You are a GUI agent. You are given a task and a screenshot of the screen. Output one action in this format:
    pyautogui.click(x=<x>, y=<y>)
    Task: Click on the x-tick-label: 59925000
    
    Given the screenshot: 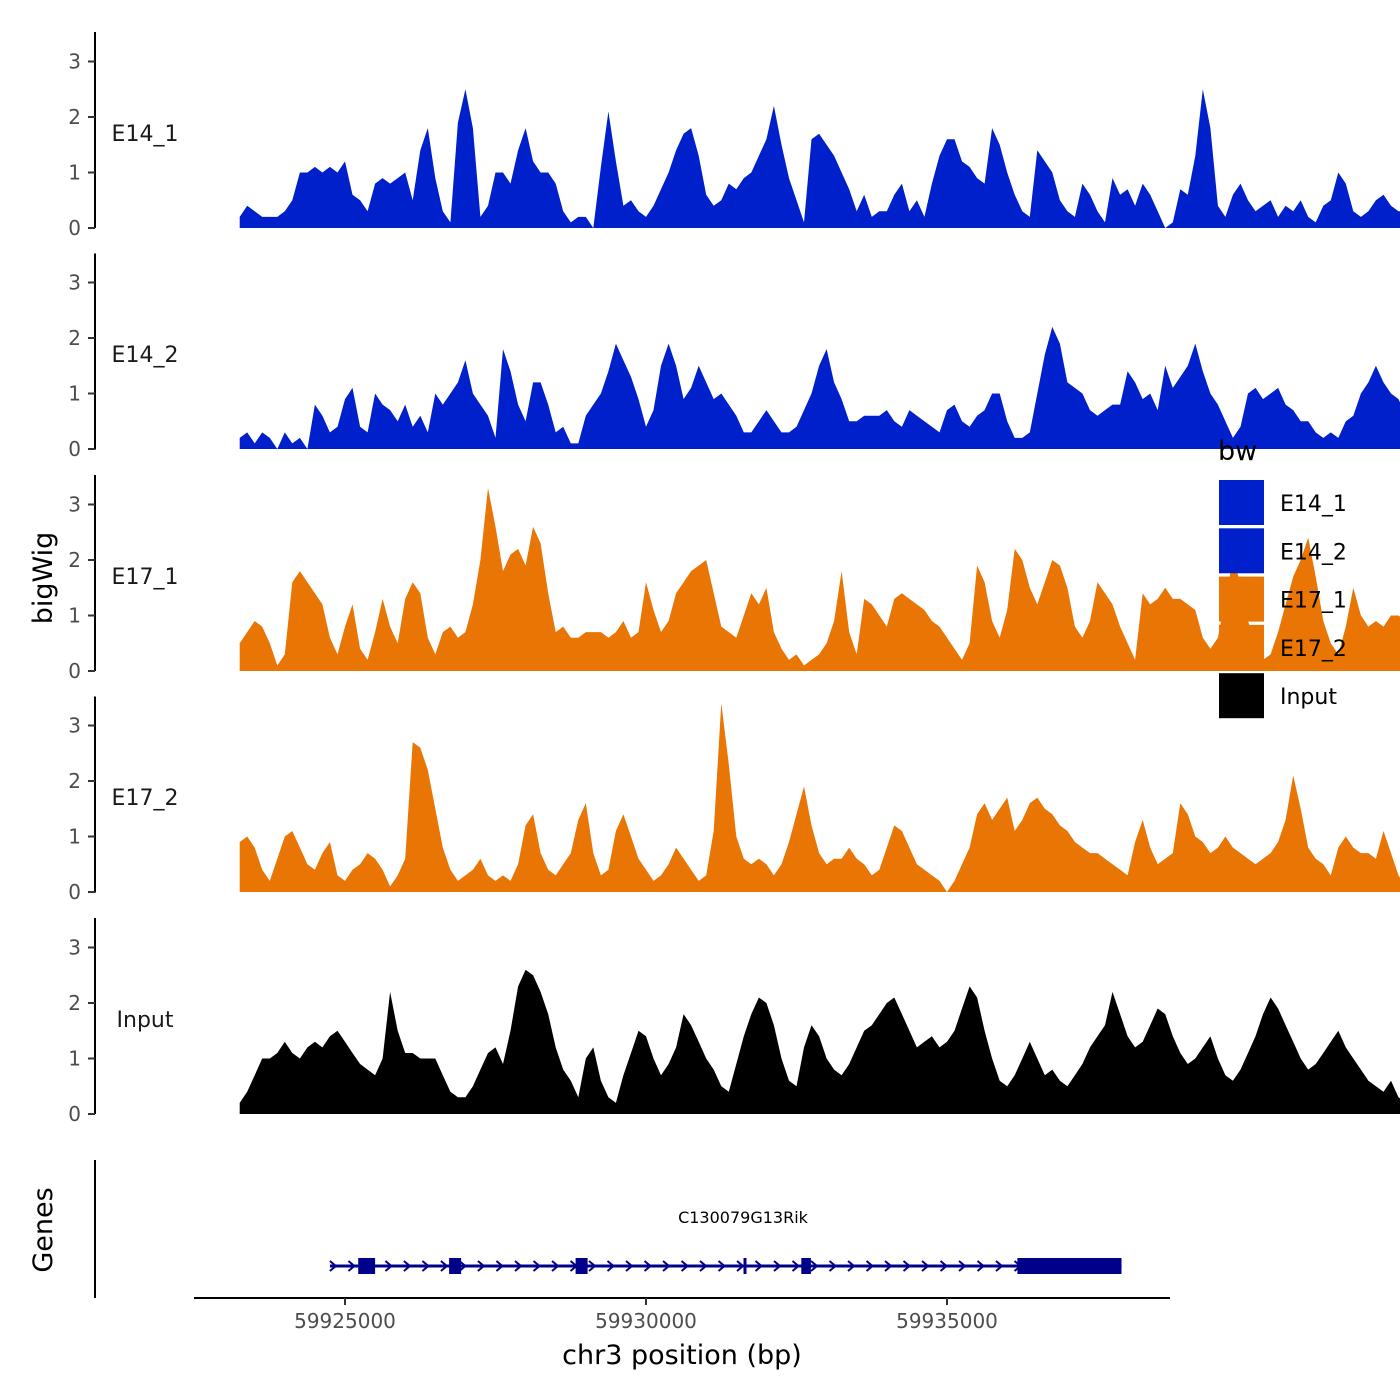 What is the action you would take?
    pyautogui.click(x=345, y=1321)
    